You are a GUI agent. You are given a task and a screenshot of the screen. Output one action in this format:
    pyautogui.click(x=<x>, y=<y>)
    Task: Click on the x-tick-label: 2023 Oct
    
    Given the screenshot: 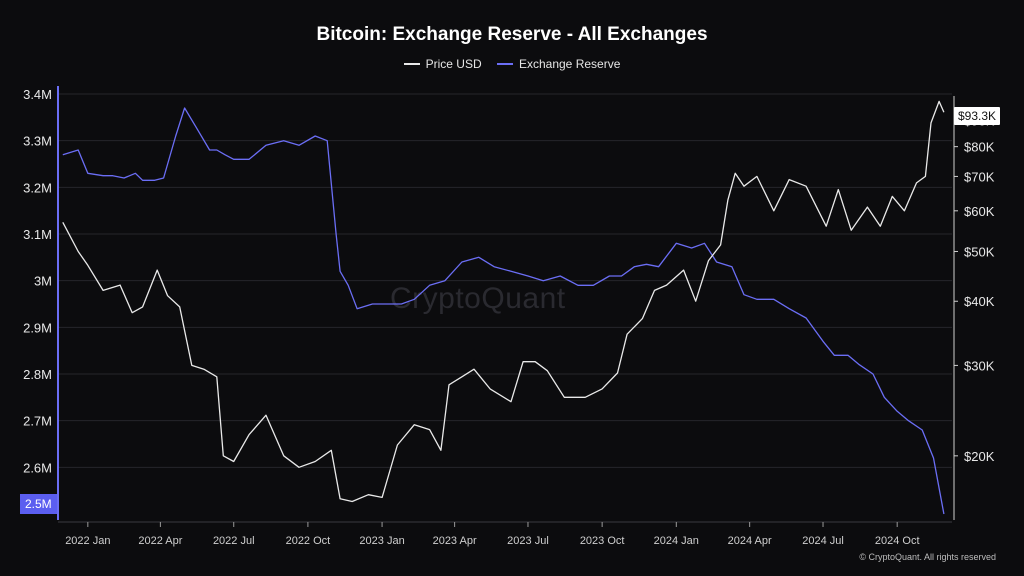 What is the action you would take?
    pyautogui.click(x=602, y=541)
    